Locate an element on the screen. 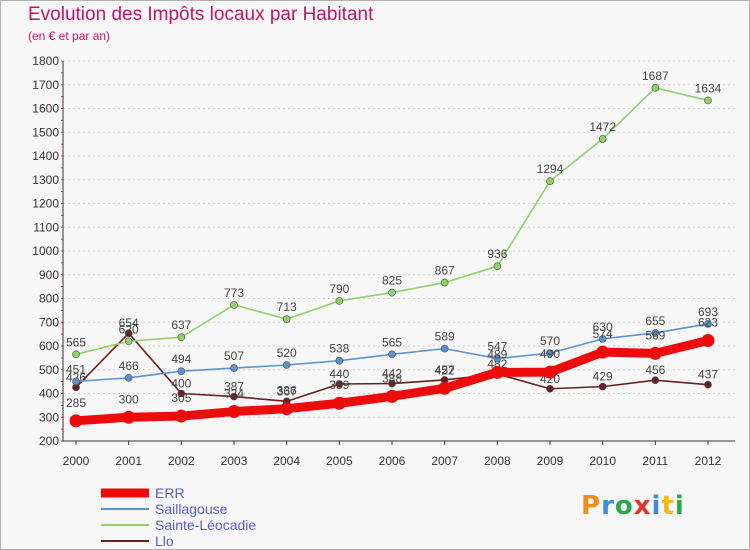  data-label-err: 388 is located at coordinates (392, 378).